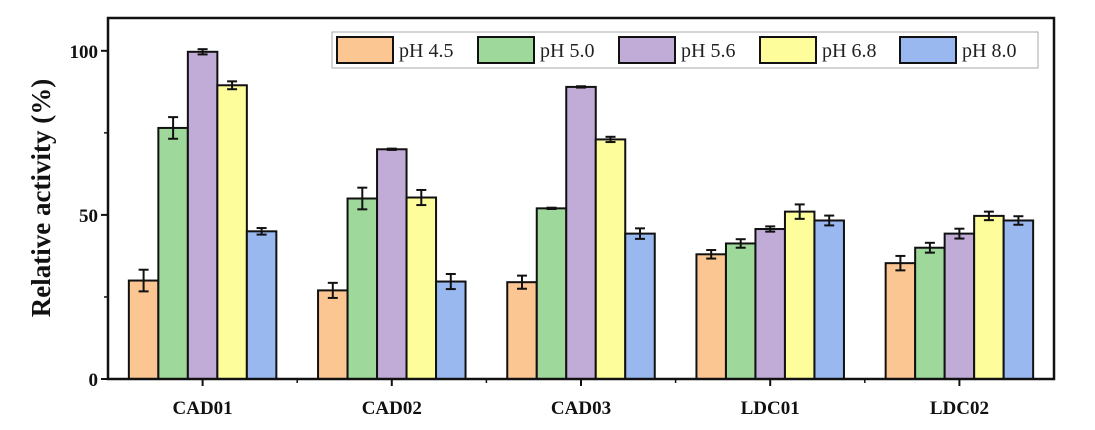  I want to click on bar-LDC01-pH-5.6, so click(770, 304).